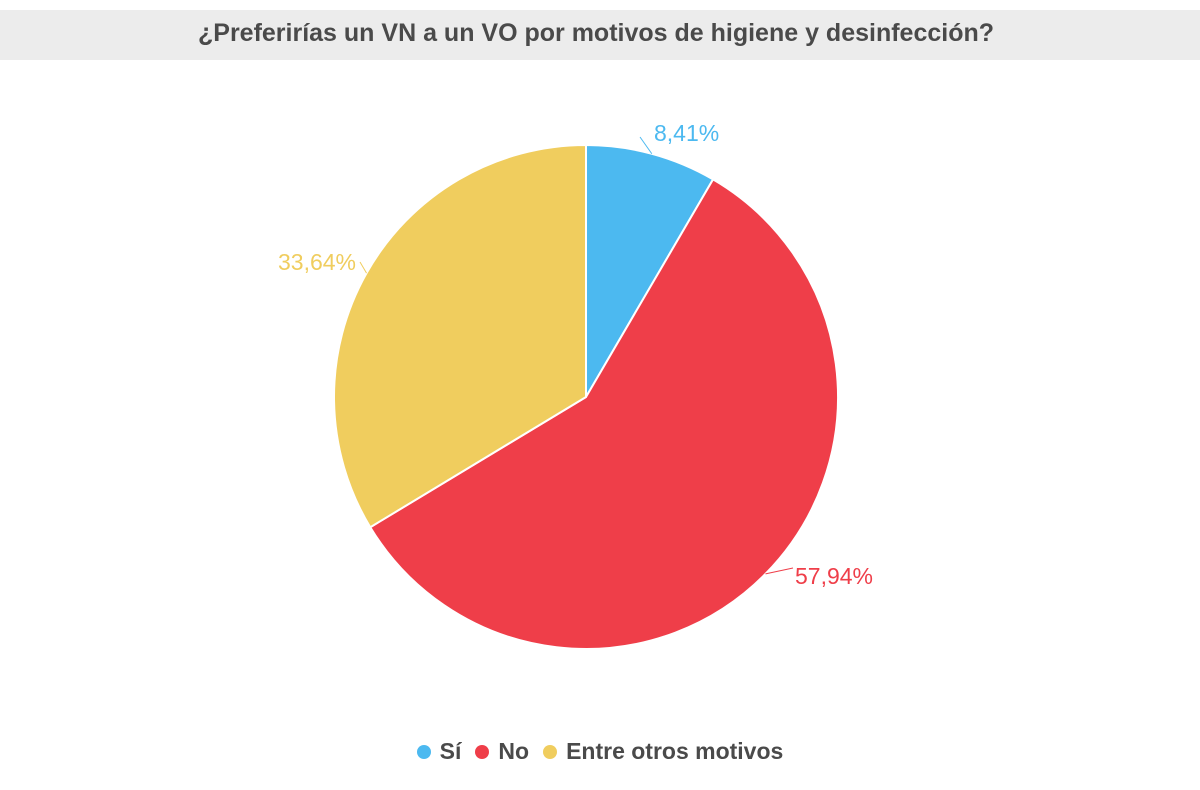 This screenshot has height=790, width=1200. I want to click on legend-item-2: No, so click(502, 751).